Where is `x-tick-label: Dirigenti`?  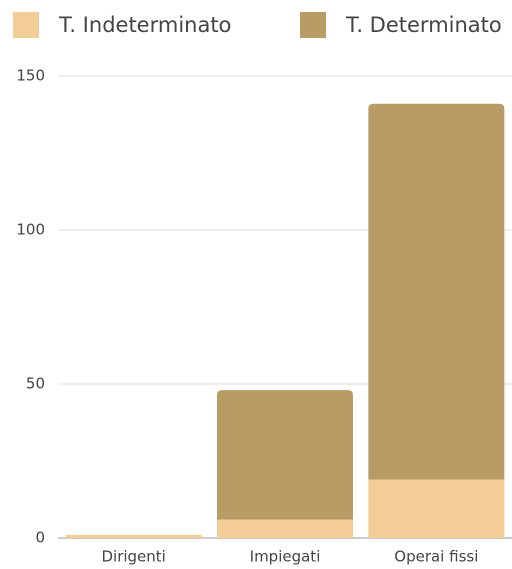
x-tick-label: Dirigenti is located at coordinates (133, 557).